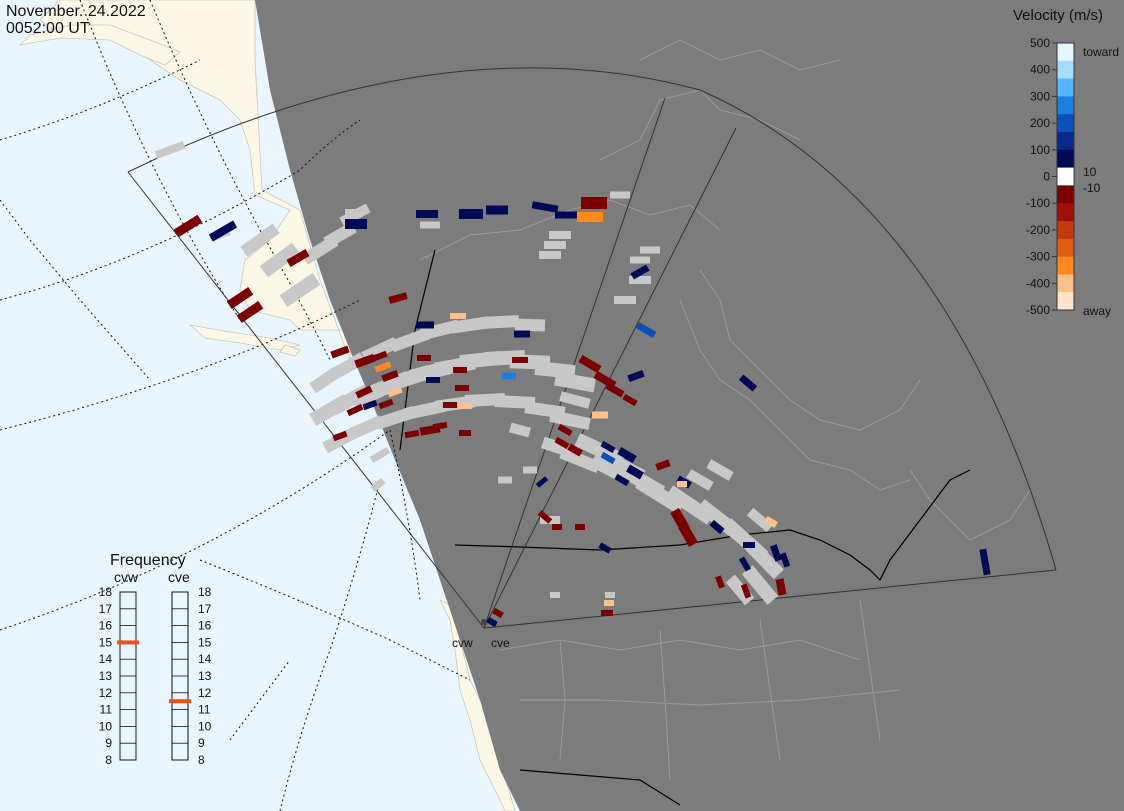  Describe the element at coordinates (128, 642) in the screenshot. I see `frequency-marker-cvw` at that location.